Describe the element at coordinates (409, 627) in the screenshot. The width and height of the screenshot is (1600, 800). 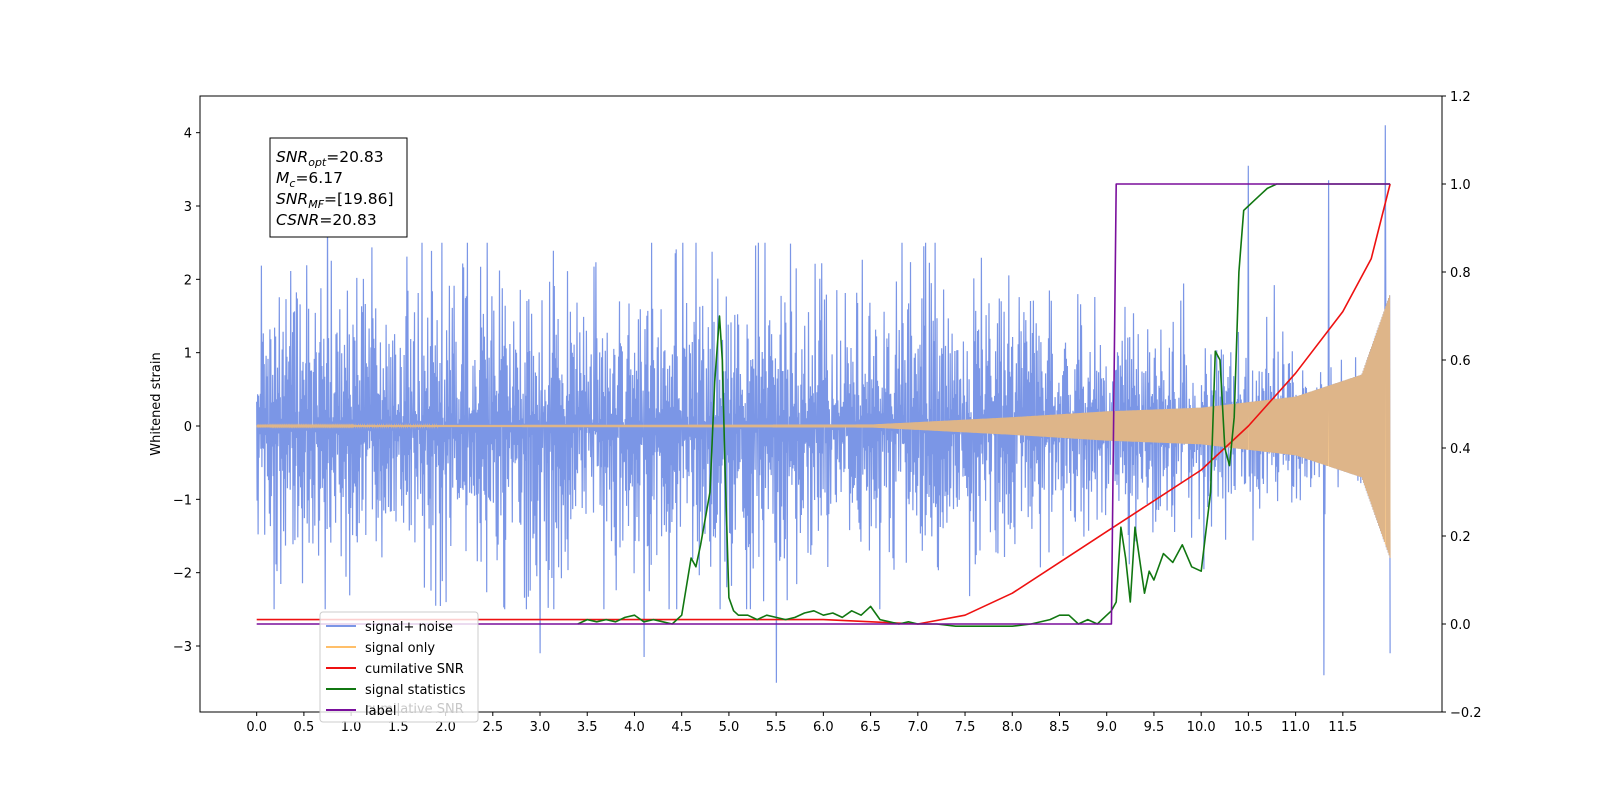
I see `legend-label: signal+ noise` at that location.